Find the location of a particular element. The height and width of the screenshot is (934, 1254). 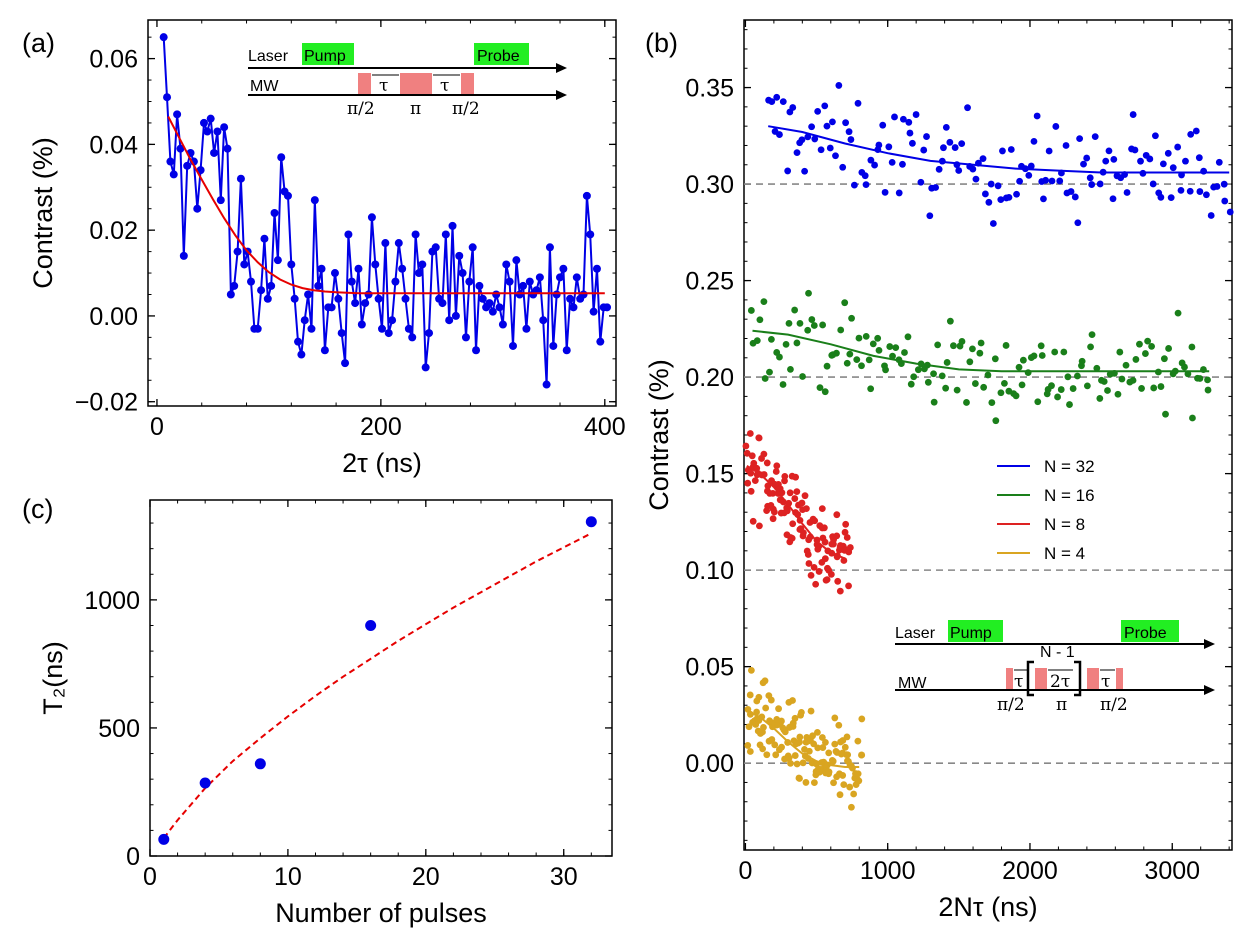

x-tick-label: 10 is located at coordinates (288, 877).